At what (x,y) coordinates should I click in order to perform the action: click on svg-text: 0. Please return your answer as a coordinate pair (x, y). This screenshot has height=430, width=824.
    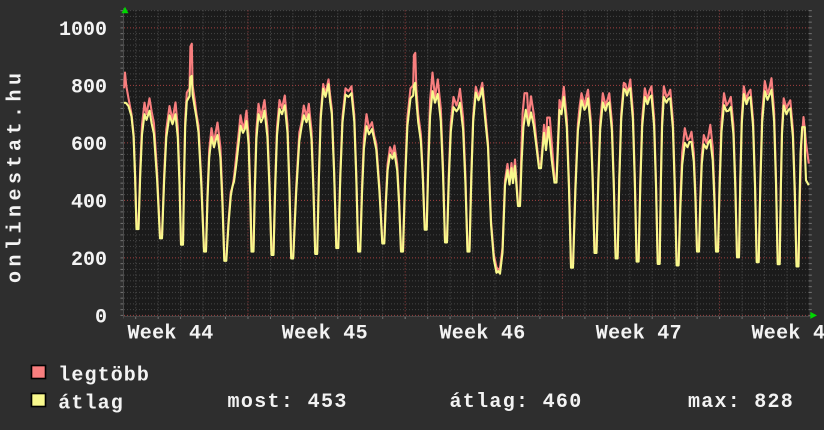
    Looking at the image, I should click on (101, 317).